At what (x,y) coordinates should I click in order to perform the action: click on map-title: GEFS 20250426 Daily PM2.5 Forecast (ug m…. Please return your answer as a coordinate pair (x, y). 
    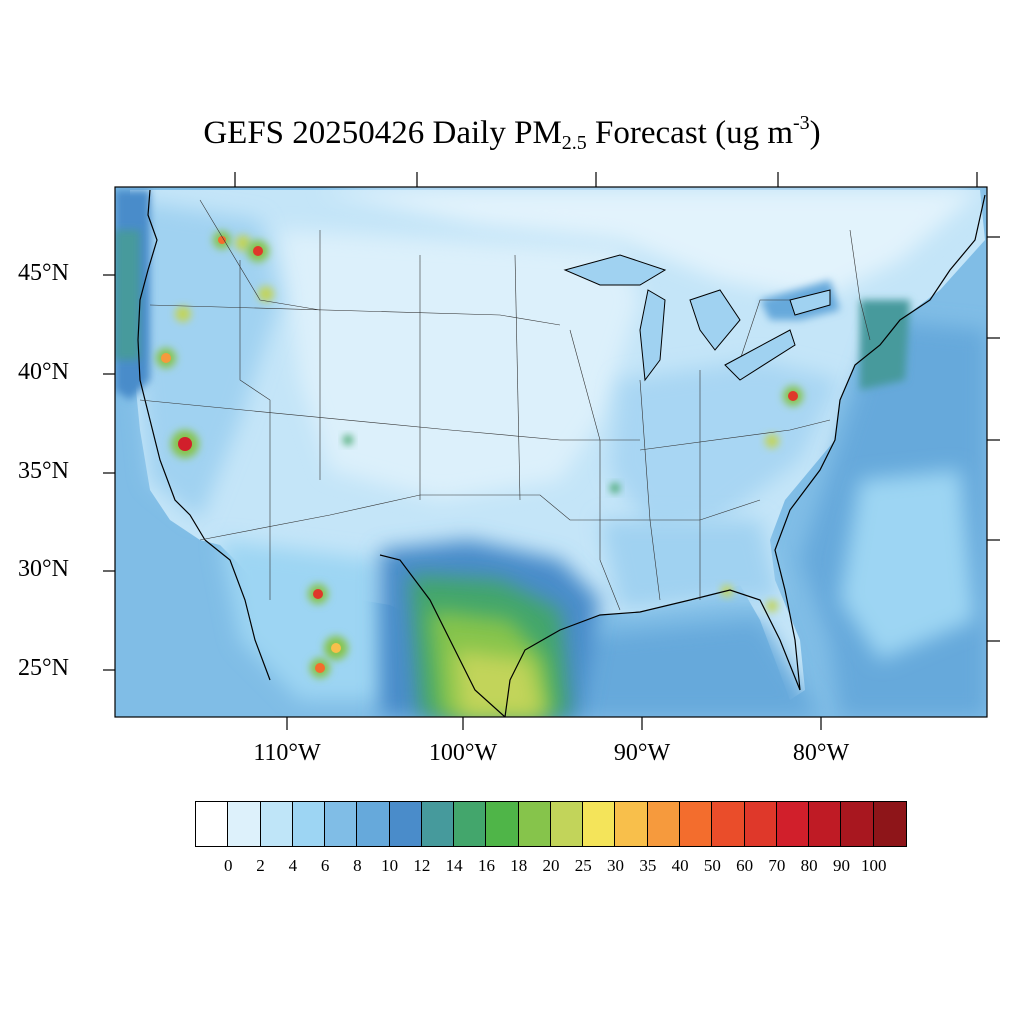
    Looking at the image, I should click on (512, 133).